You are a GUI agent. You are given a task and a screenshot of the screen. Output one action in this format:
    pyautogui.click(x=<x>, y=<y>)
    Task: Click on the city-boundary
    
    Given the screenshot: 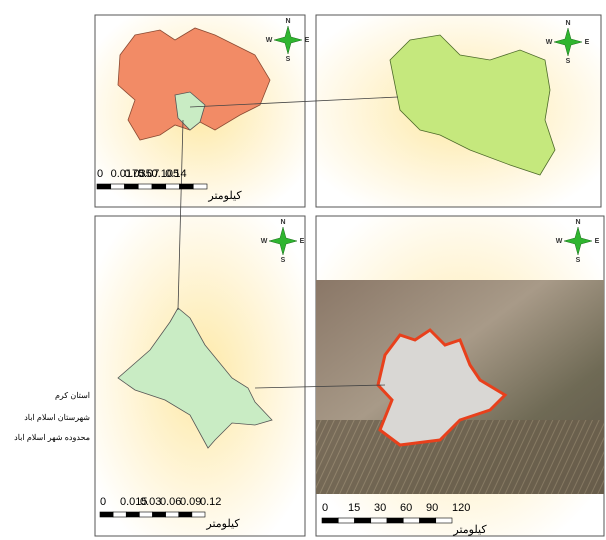 What is the action you would take?
    pyautogui.click(x=442, y=387)
    